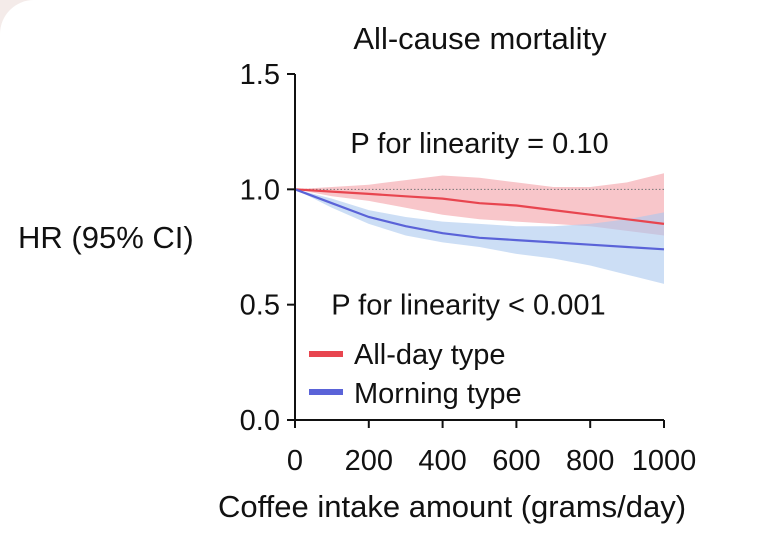 This screenshot has width=770, height=537. I want to click on y-tick-label: 0.0, so click(260, 421).